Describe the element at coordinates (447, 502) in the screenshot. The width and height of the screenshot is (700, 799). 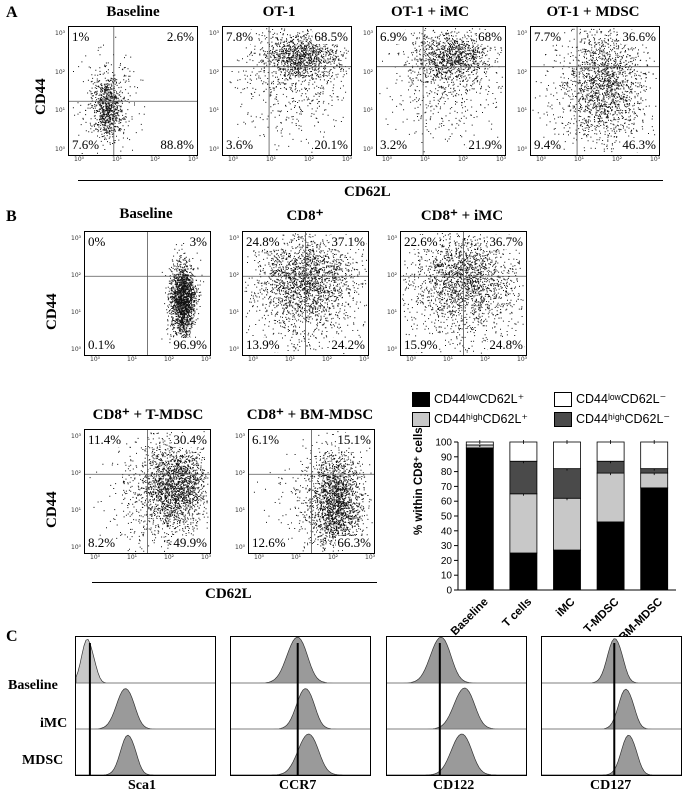
I see `y-tick-label: 60` at that location.